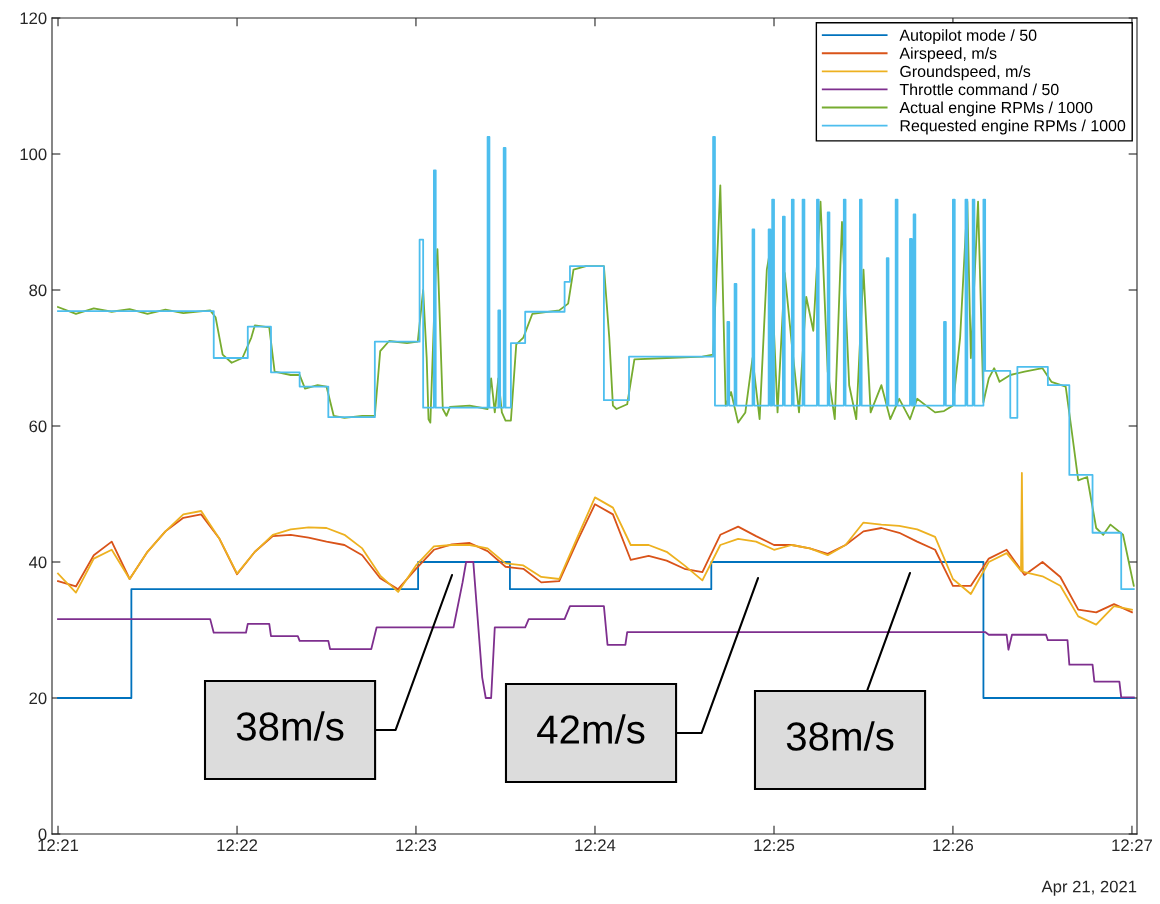  Describe the element at coordinates (33, 154) in the screenshot. I see `y-tick-label: 100` at that location.